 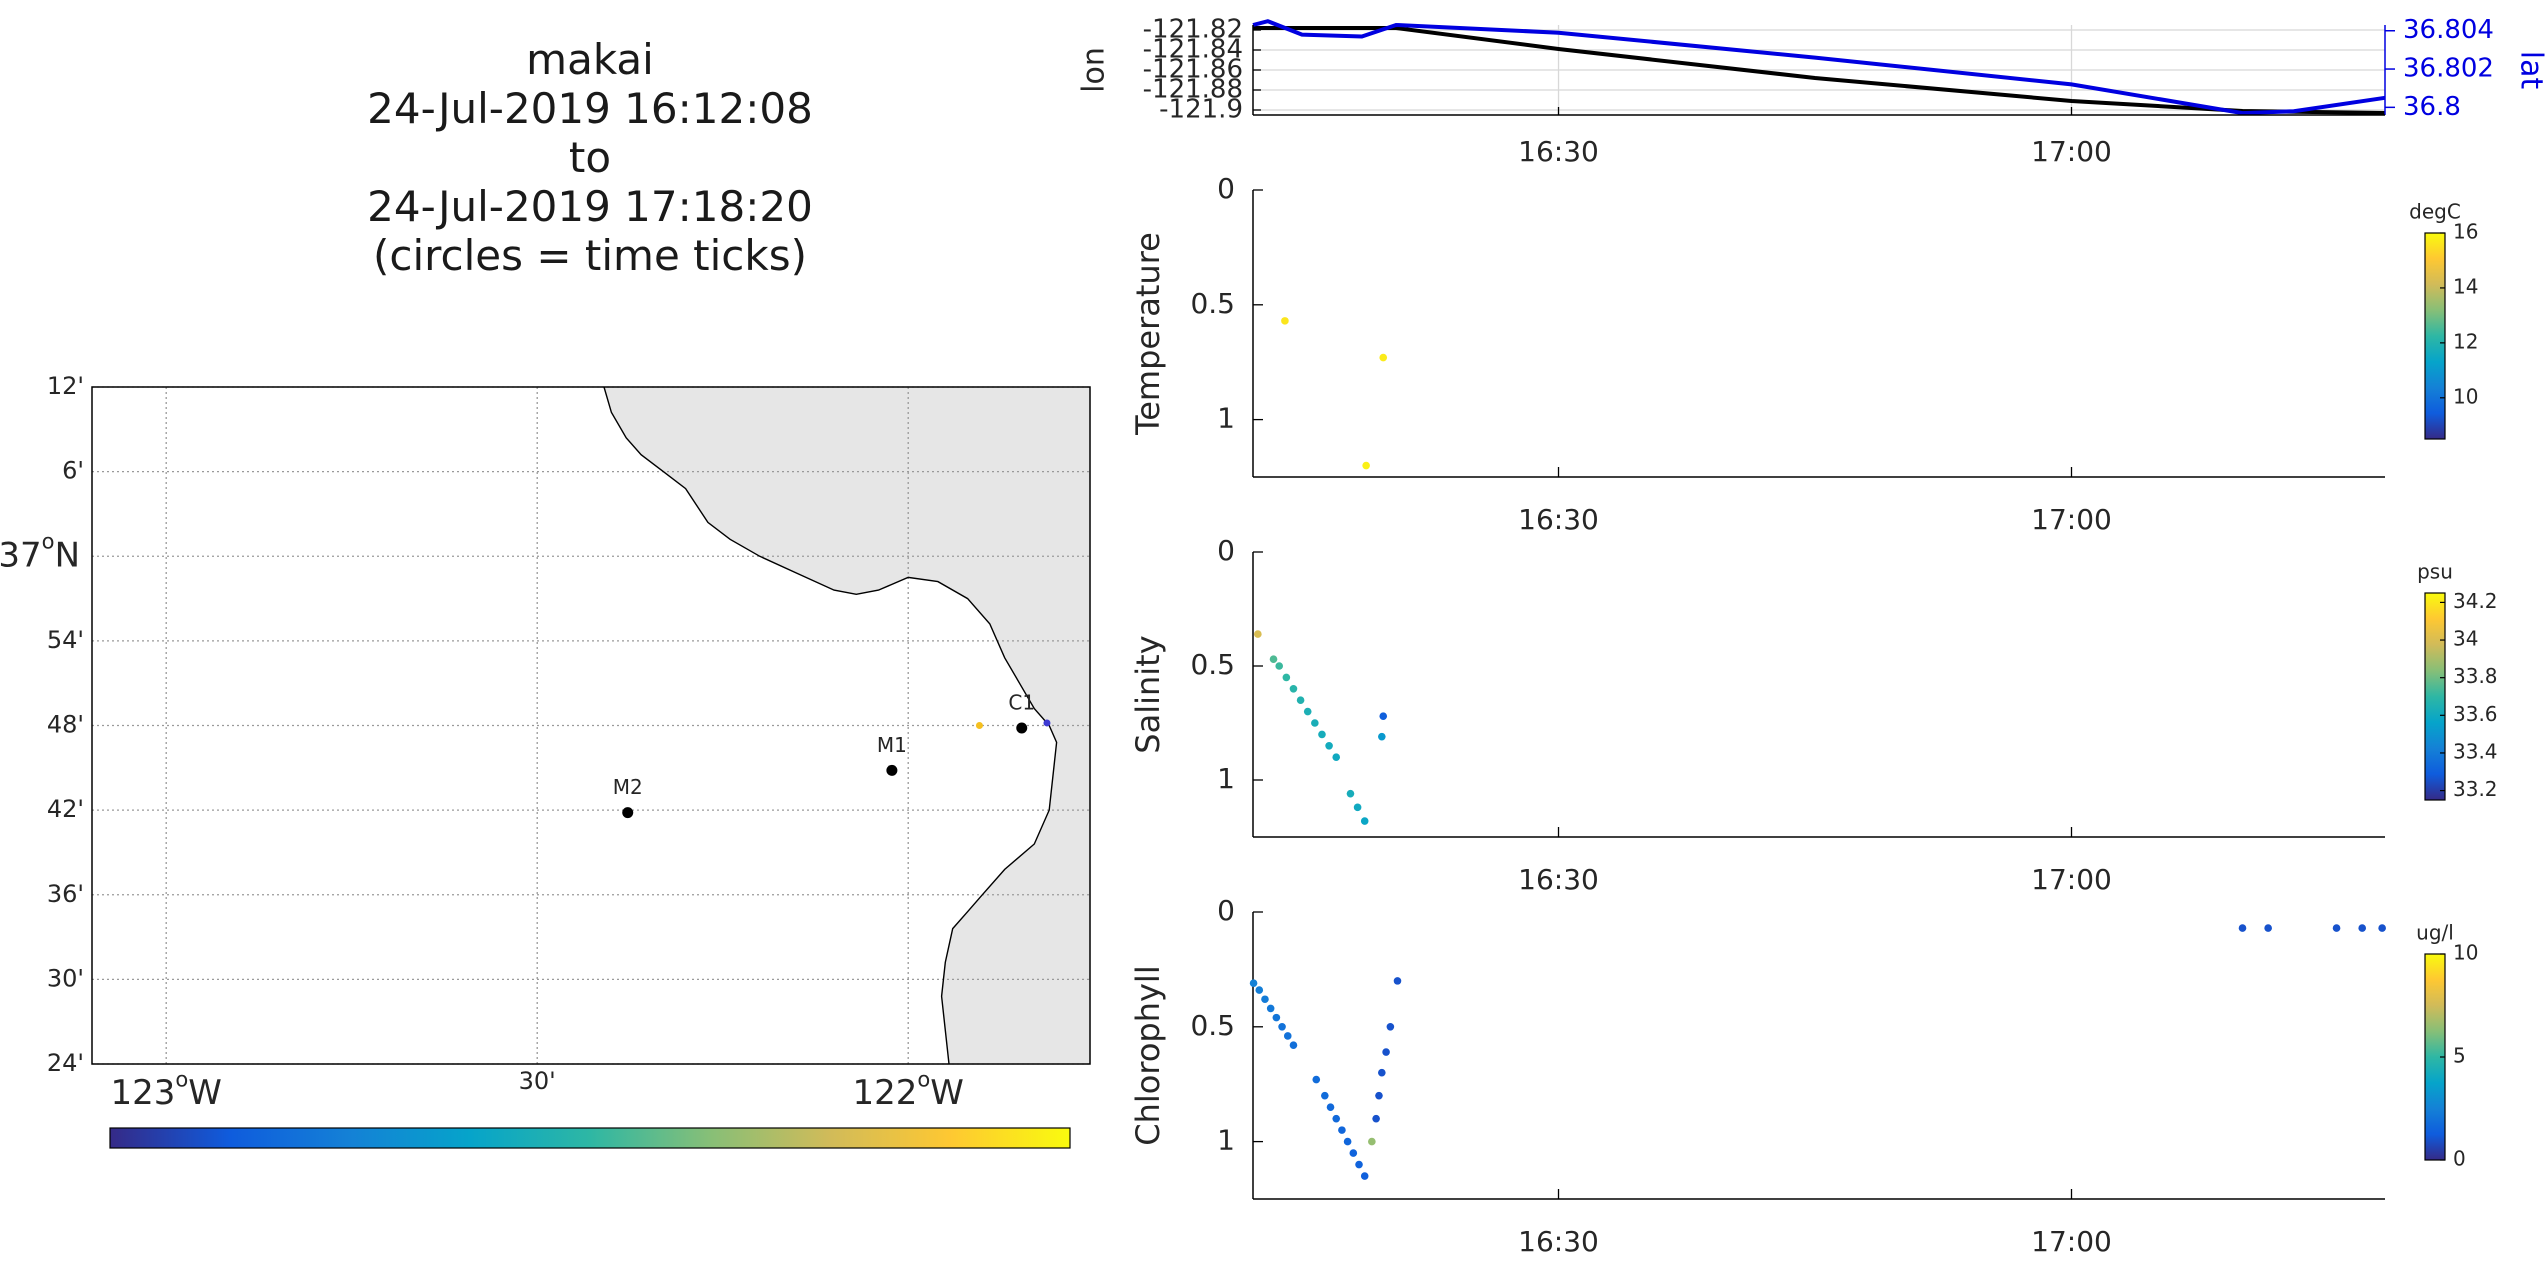 What do you see at coordinates (590, 108) in the screenshot?
I see `title-line-2: 24-Jul-2019 16:12:08` at bounding box center [590, 108].